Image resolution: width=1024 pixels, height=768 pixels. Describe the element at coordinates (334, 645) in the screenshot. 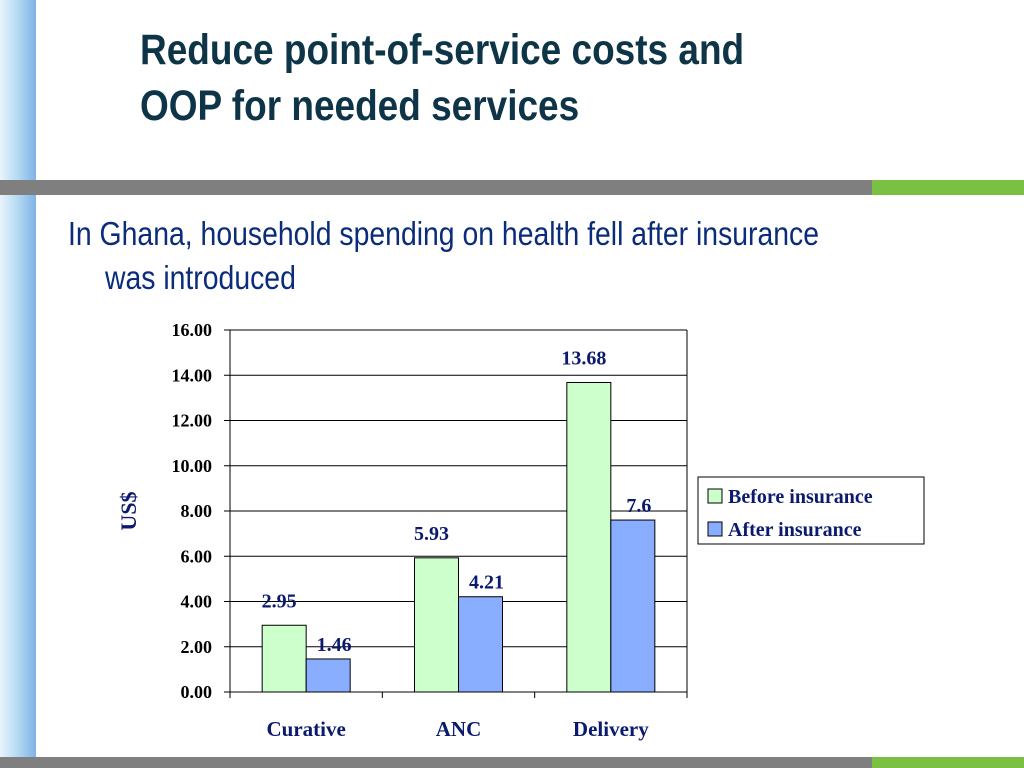

I see `data-label-after-curative: 1.46` at that location.